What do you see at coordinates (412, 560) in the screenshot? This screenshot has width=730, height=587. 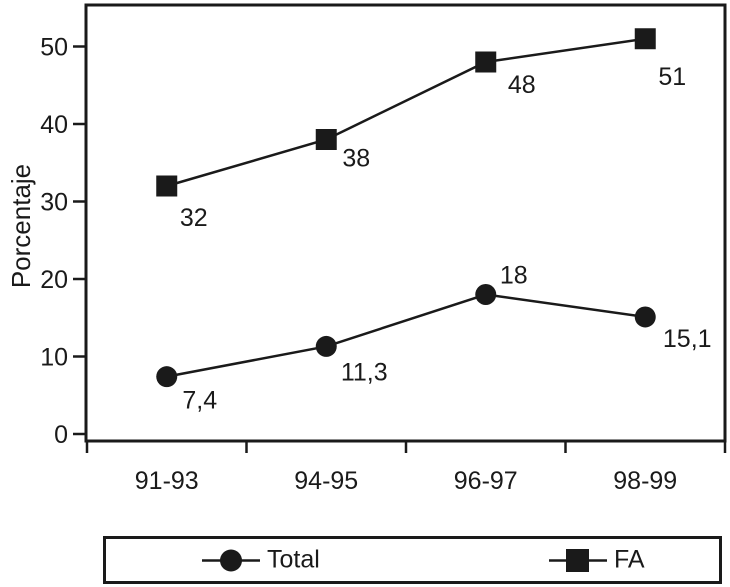 I see `chart-legend: Total FA` at bounding box center [412, 560].